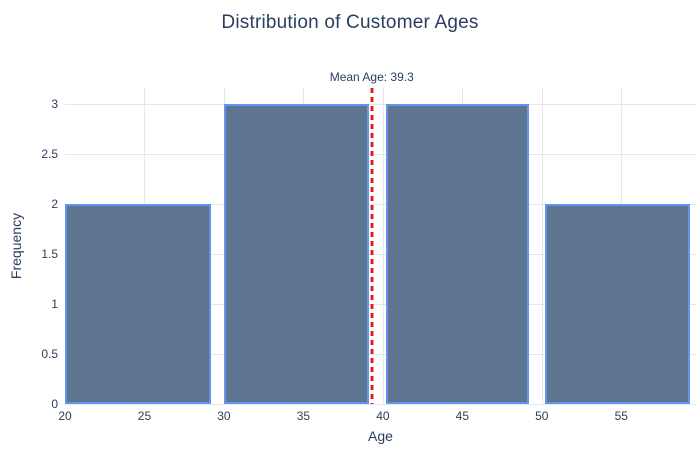 This screenshot has width=700, height=456. Describe the element at coordinates (372, 246) in the screenshot. I see `mean-line` at that location.